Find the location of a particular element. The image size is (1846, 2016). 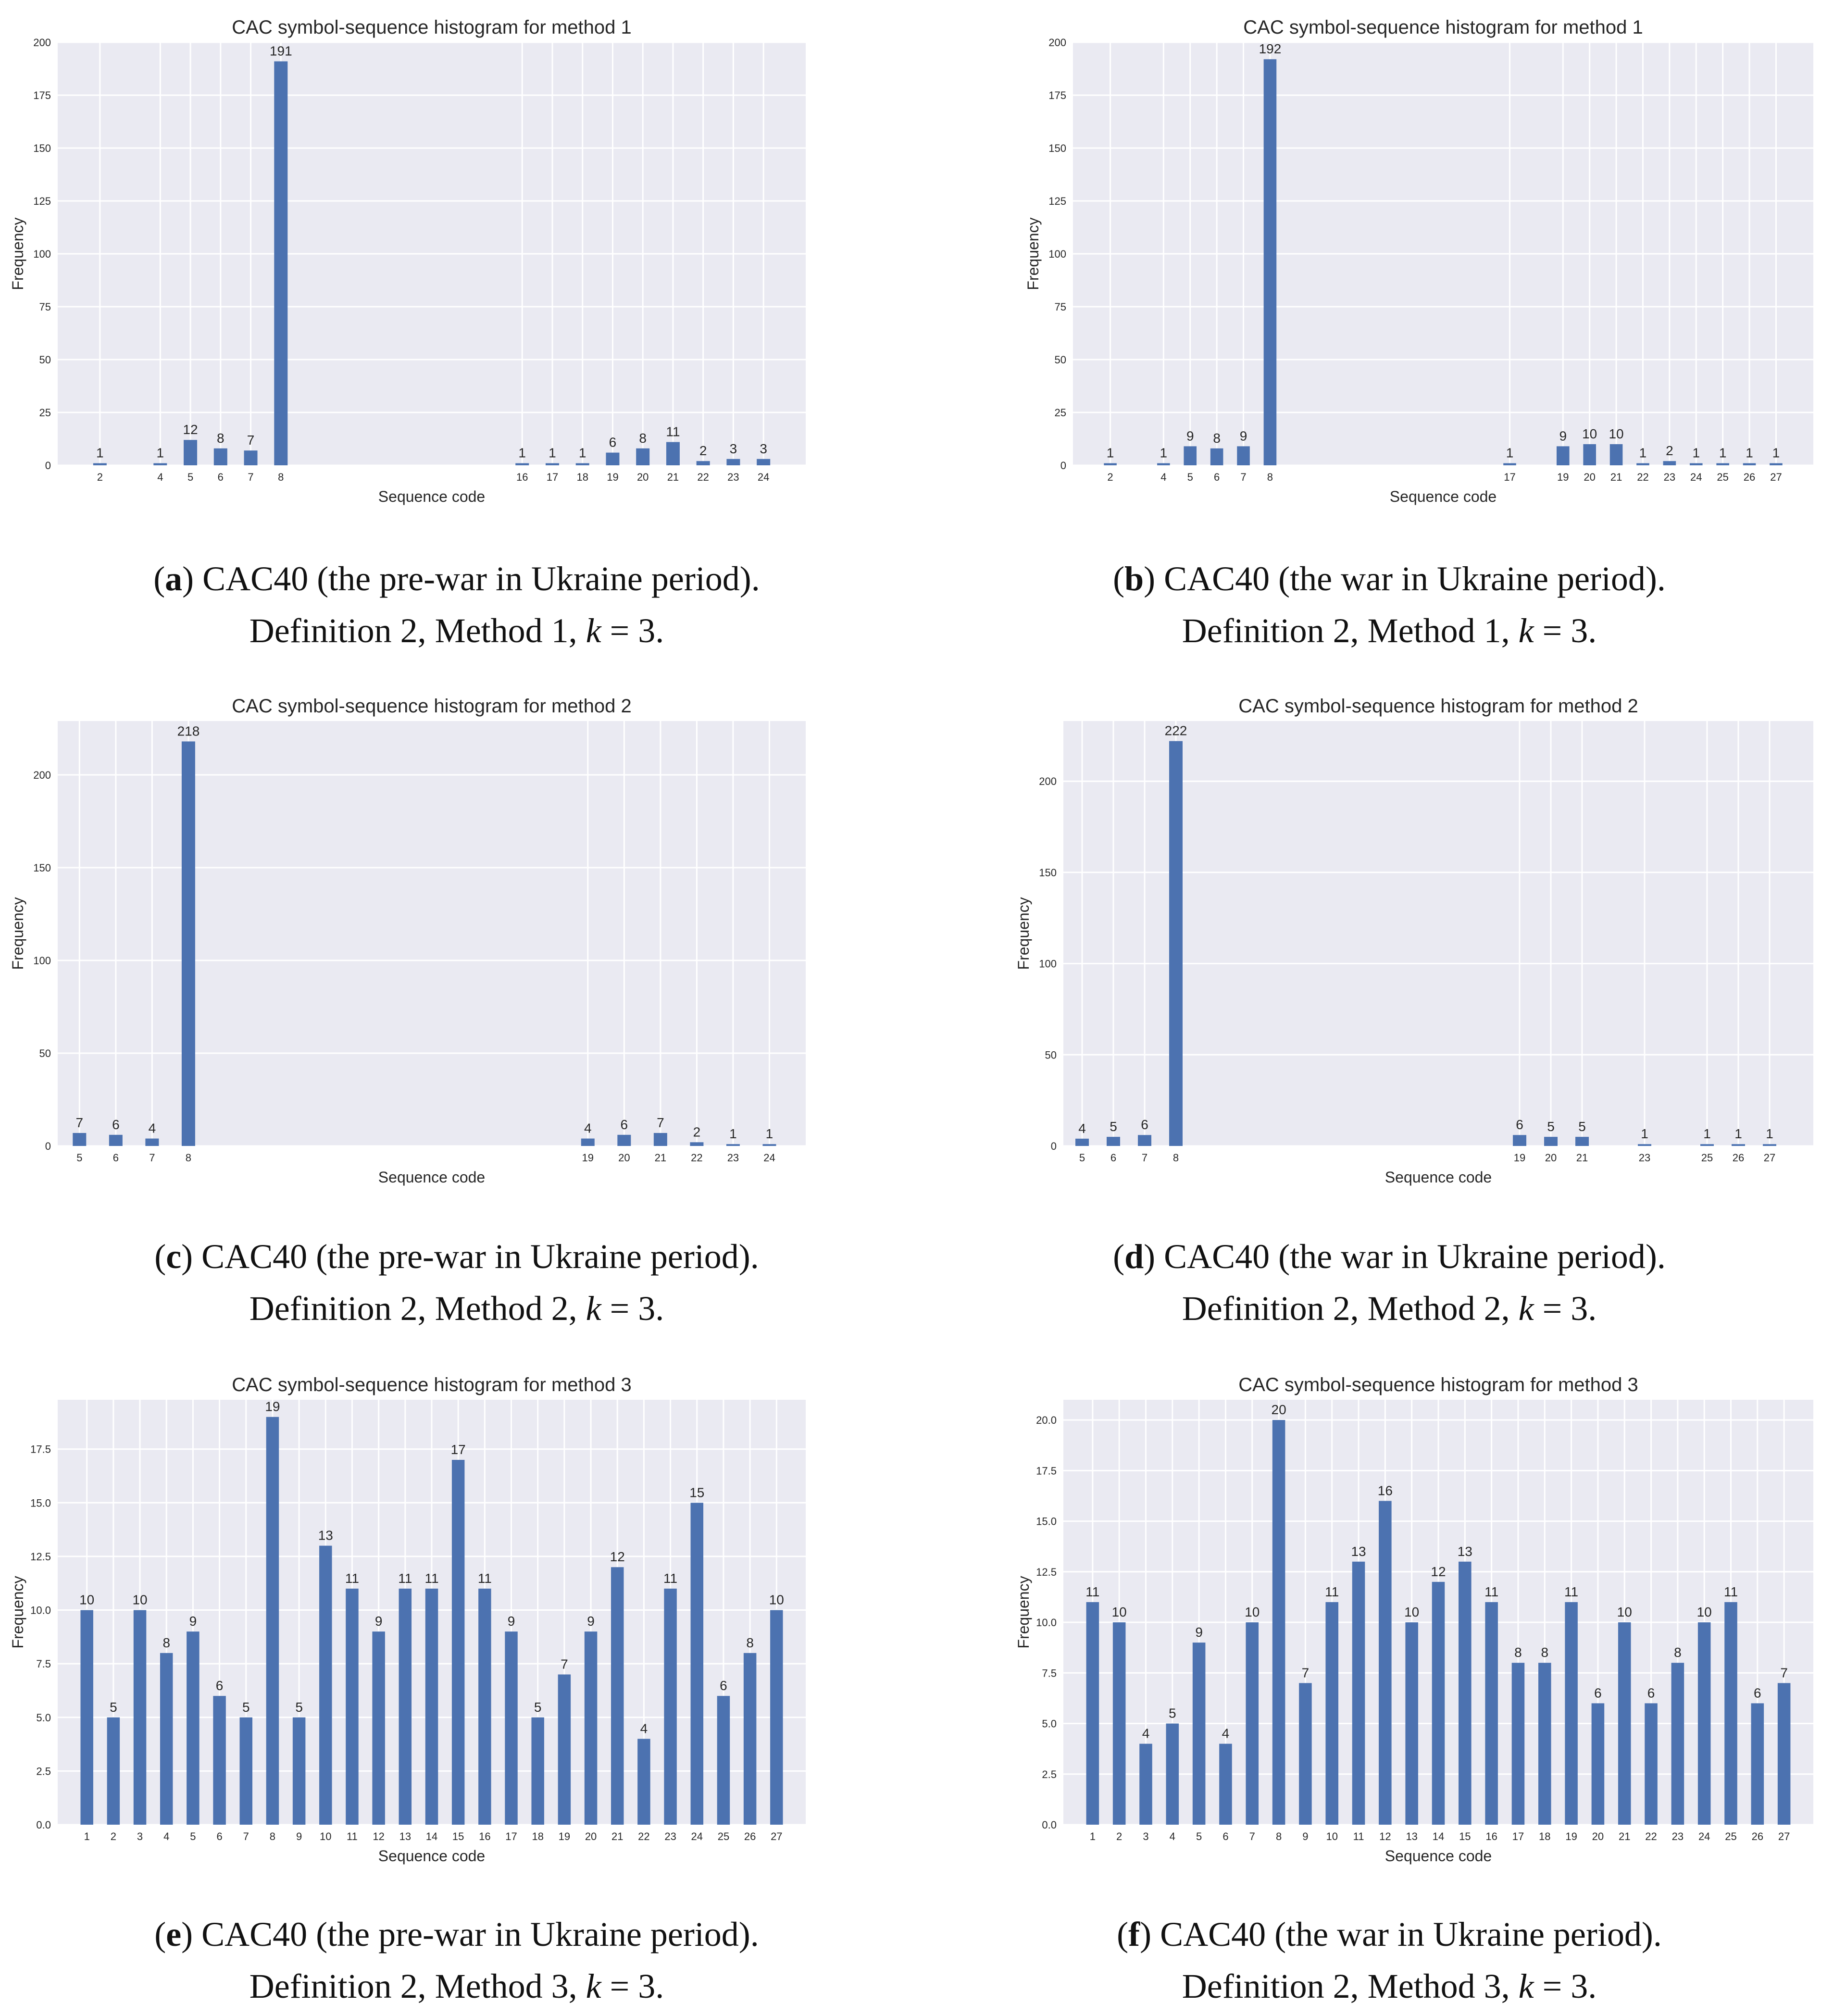

chart-b-x-tick-label: 17 is located at coordinates (1509, 477).